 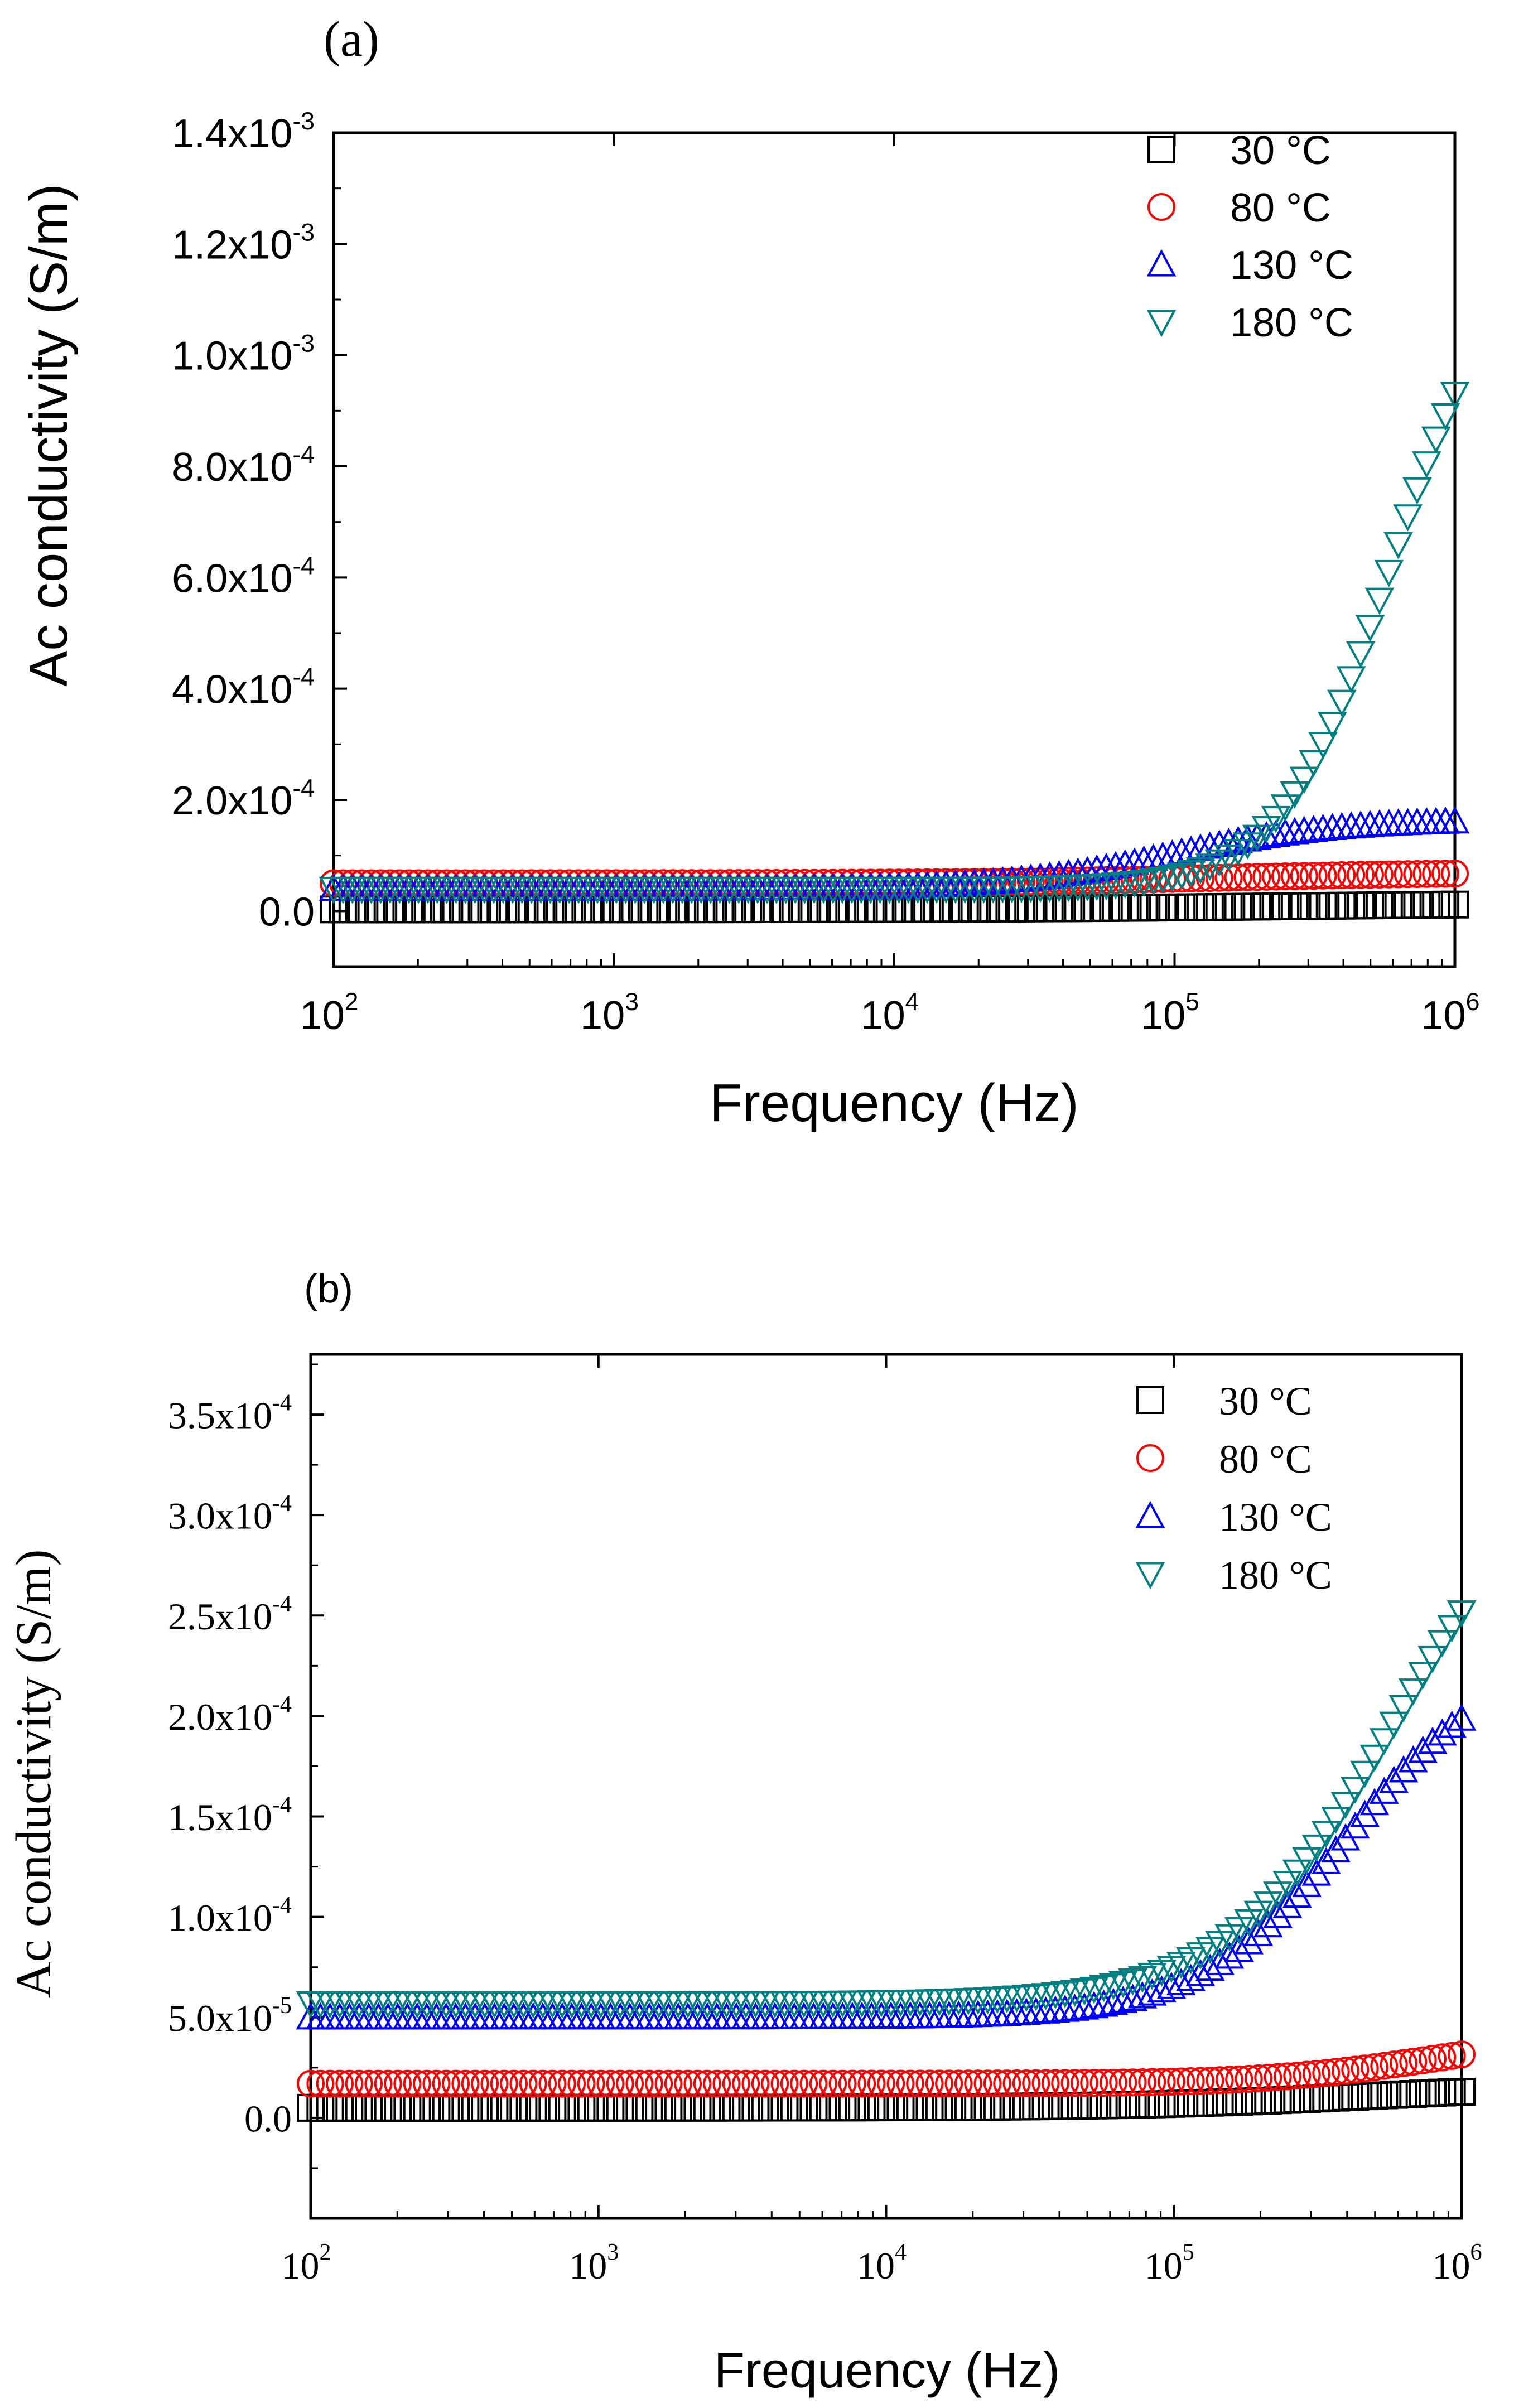 What do you see at coordinates (1265, 1459) in the screenshot?
I see `legend-label: 80 °C` at bounding box center [1265, 1459].